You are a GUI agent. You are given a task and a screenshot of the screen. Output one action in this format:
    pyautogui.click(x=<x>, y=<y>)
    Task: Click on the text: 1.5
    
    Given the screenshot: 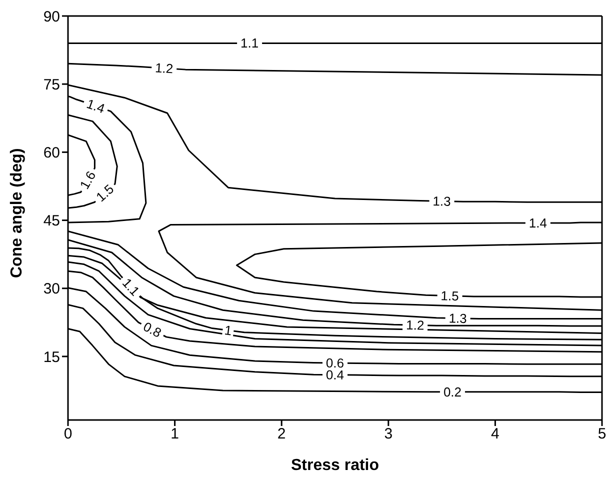 What is the action you would take?
    pyautogui.click(x=105, y=193)
    